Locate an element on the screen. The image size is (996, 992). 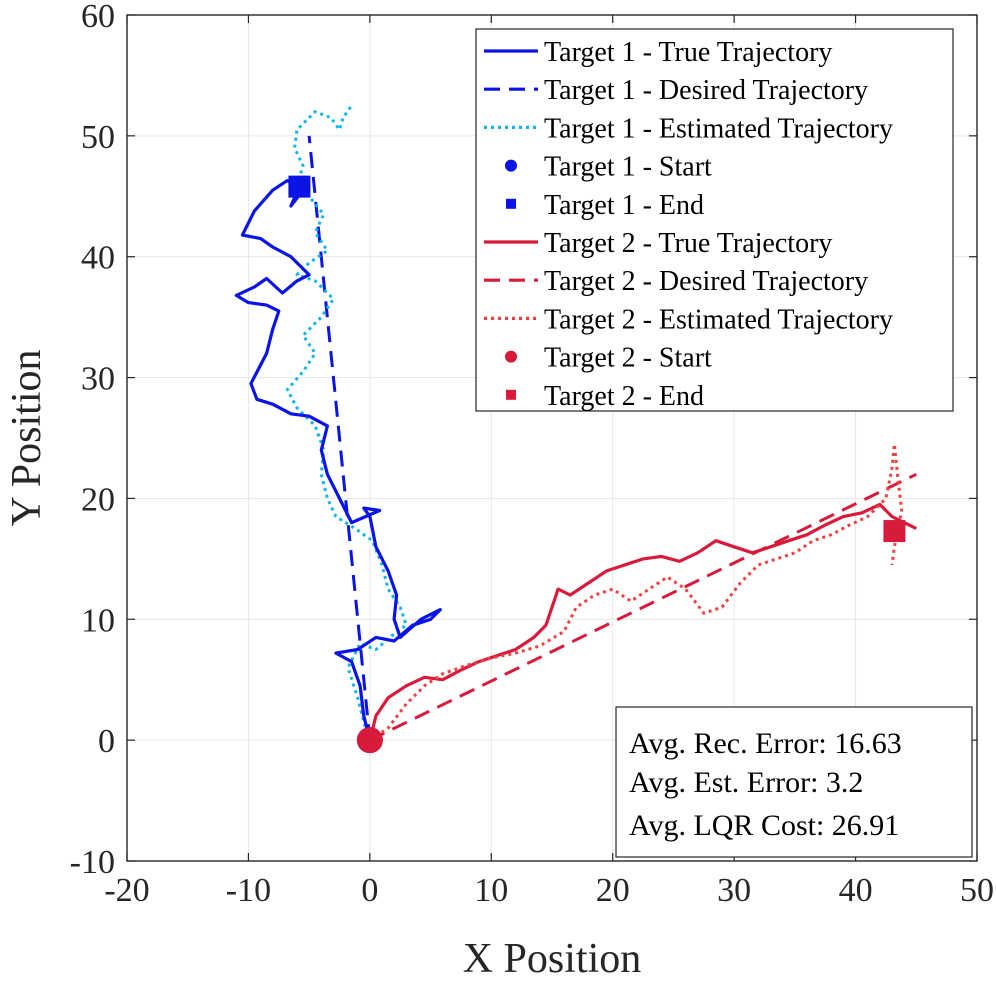
stat-rec-error: Avg. Rec. Error: 16.63 is located at coordinates (765, 743).